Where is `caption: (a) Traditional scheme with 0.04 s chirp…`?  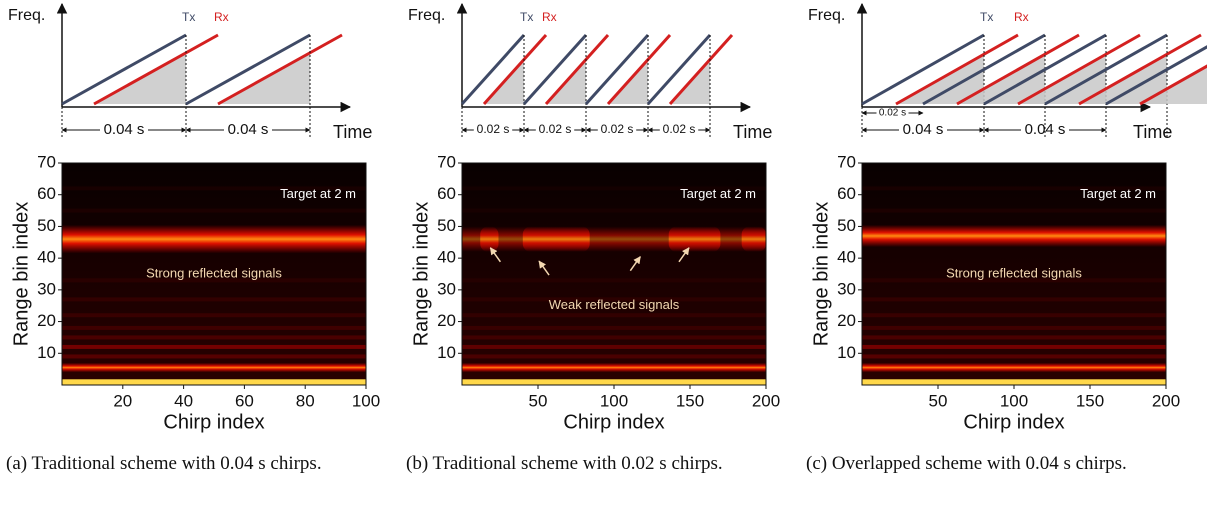
caption: (a) Traditional scheme with 0.04 s chirp… is located at coordinates (164, 463).